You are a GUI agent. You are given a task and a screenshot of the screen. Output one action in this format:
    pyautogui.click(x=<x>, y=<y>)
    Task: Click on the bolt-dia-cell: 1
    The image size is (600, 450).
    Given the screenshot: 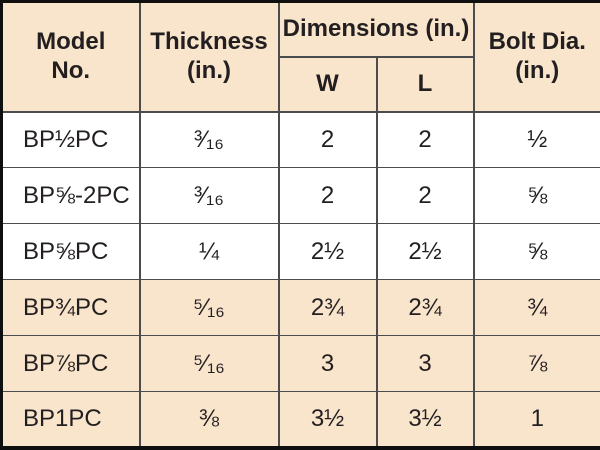 What is the action you would take?
    pyautogui.click(x=536, y=420)
    